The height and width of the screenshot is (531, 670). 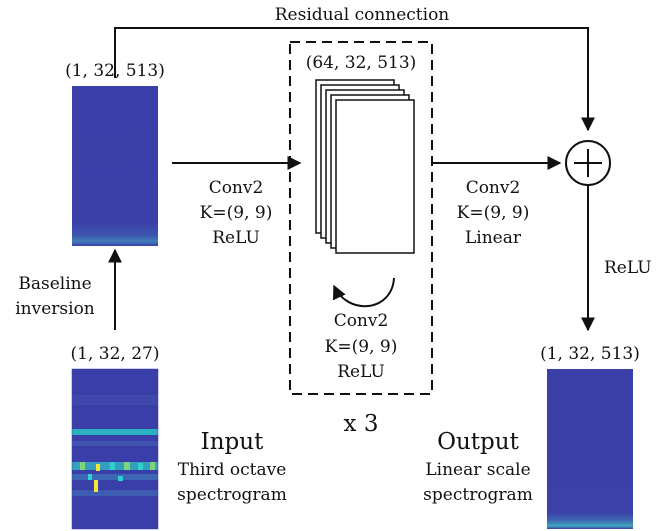 What do you see at coordinates (54, 284) in the screenshot?
I see `baseline-label-line1: Baseline` at bounding box center [54, 284].